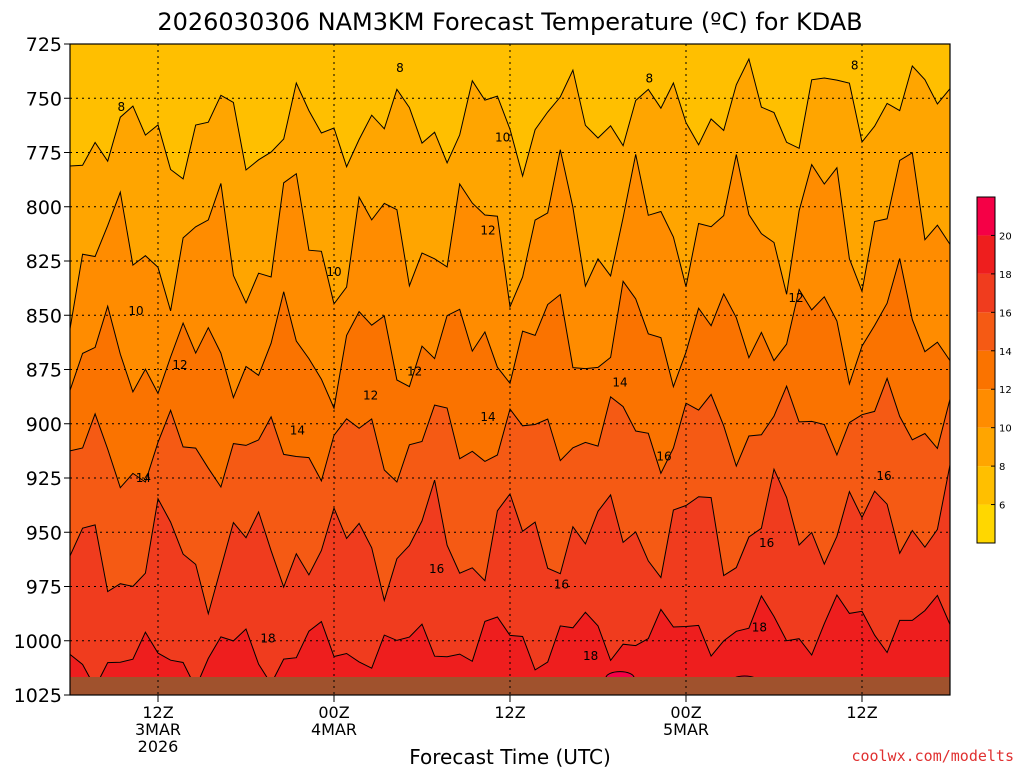 The width and height of the screenshot is (1024, 768). What do you see at coordinates (158, 729) in the screenshot?
I see `x-tick-label: 3MAR` at bounding box center [158, 729].